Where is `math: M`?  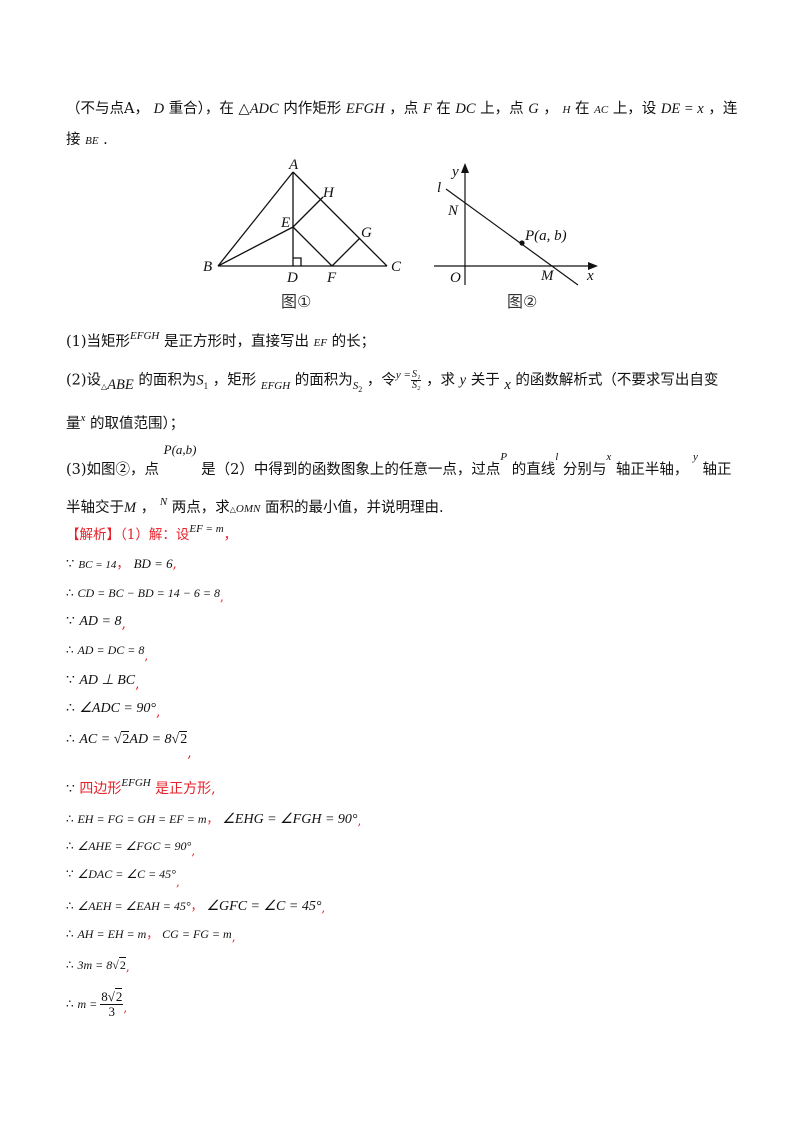 math: M is located at coordinates (130, 508).